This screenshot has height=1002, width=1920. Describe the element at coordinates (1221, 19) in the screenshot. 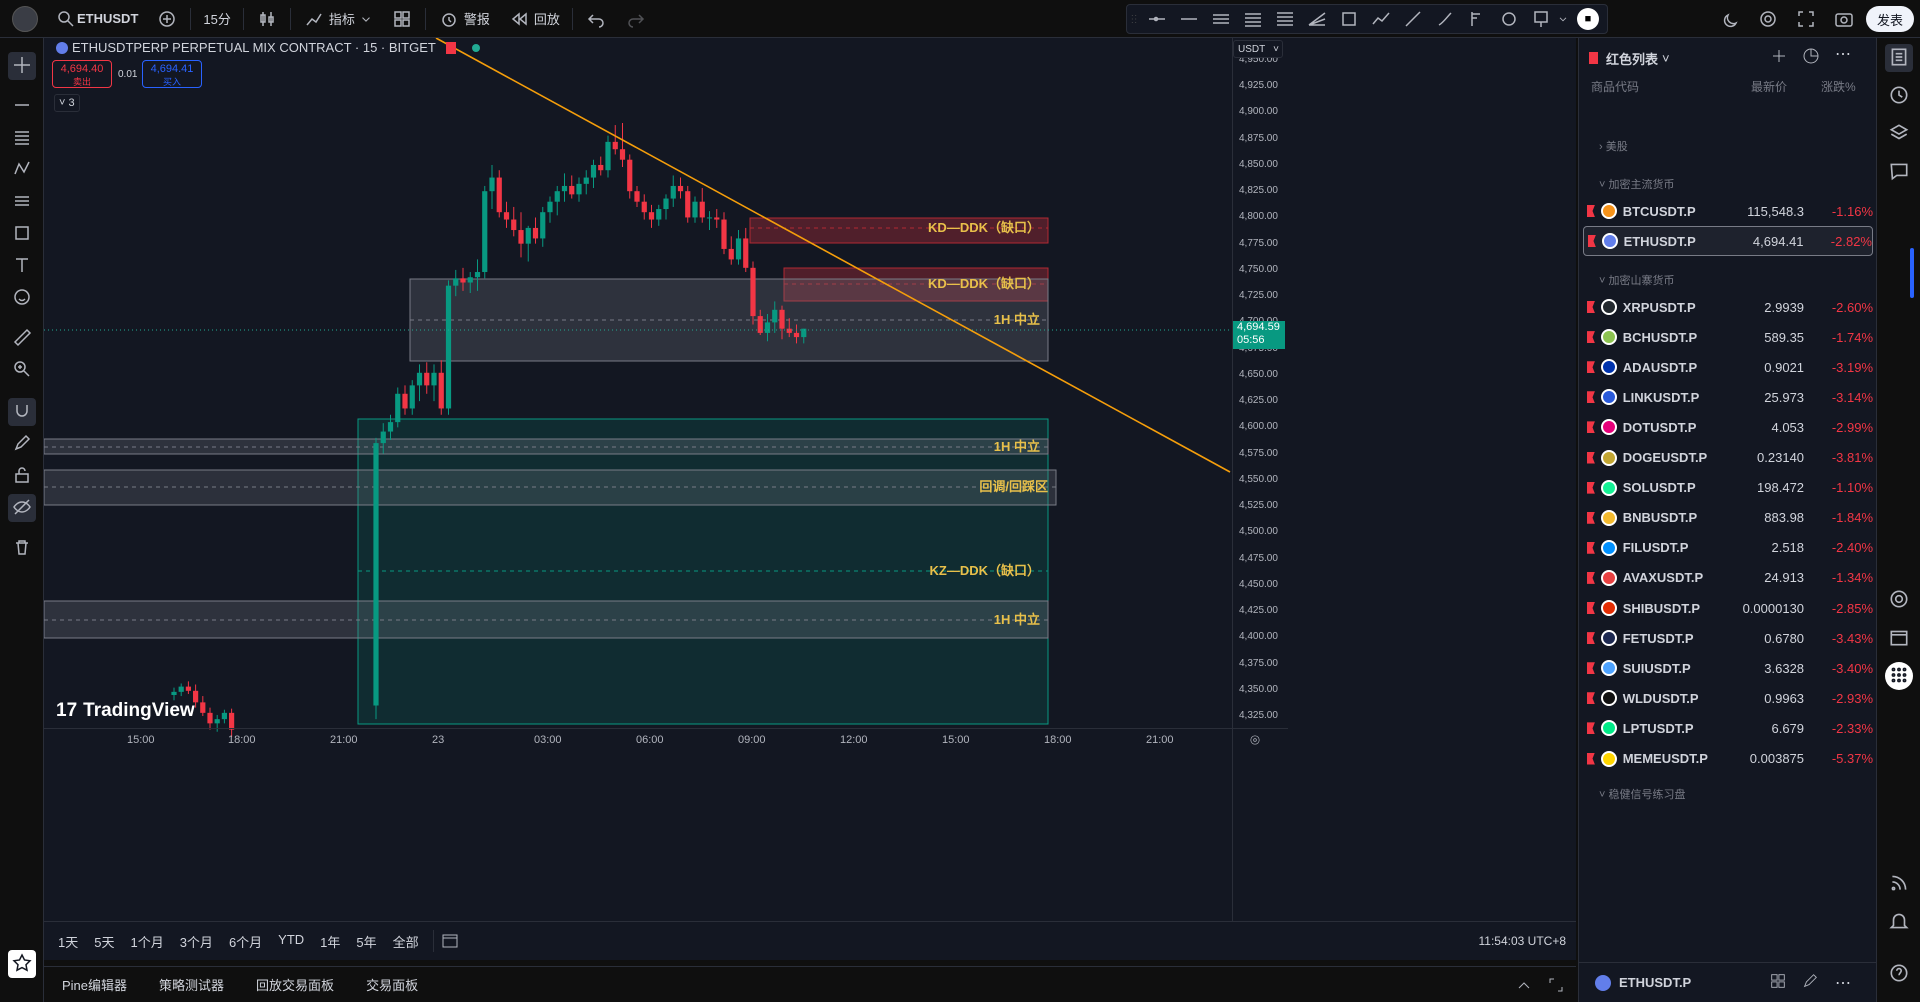

I see `parallel-channel-icon` at that location.